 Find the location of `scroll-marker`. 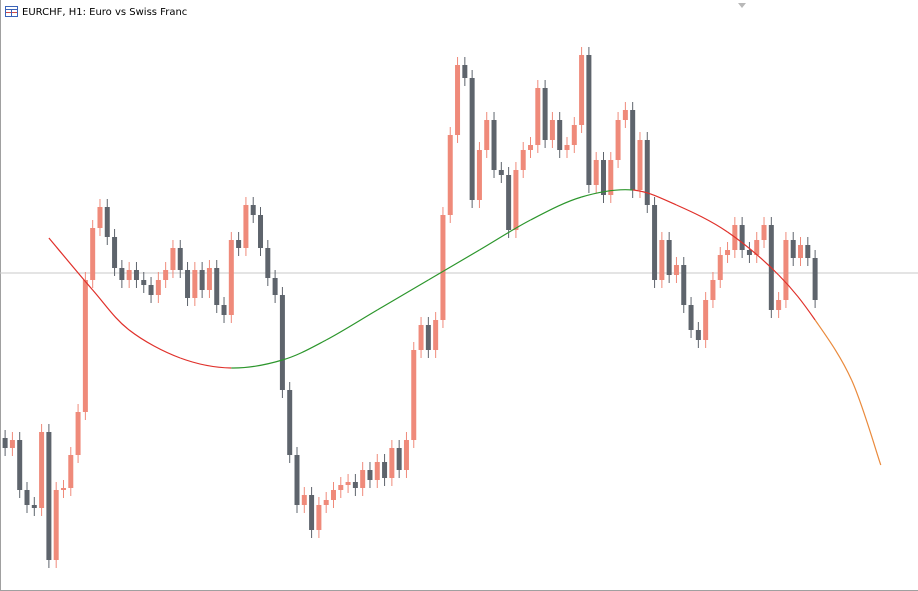

scroll-marker is located at coordinates (742, 5).